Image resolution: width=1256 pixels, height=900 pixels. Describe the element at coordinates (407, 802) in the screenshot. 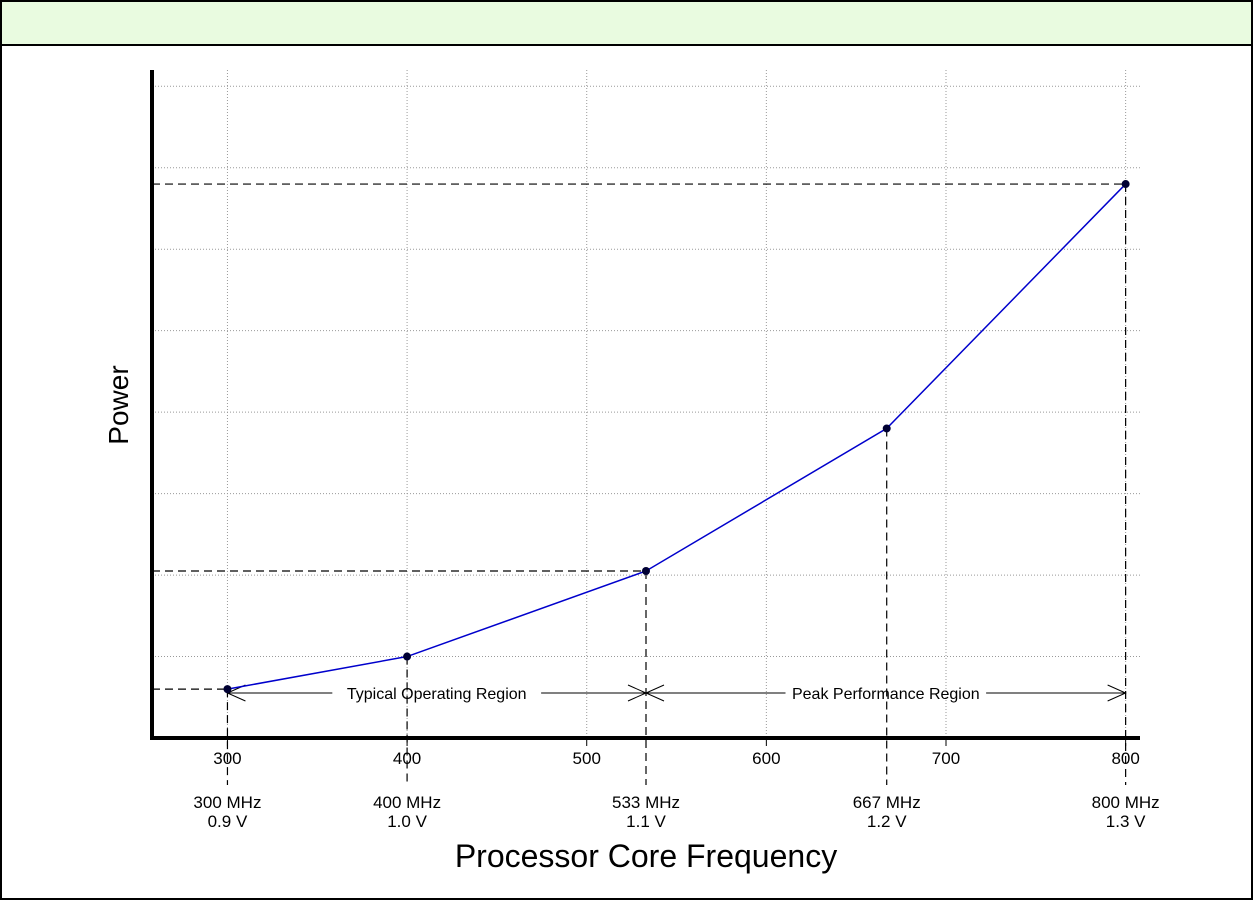

I see `point-label-frequency: 400 MHz` at that location.